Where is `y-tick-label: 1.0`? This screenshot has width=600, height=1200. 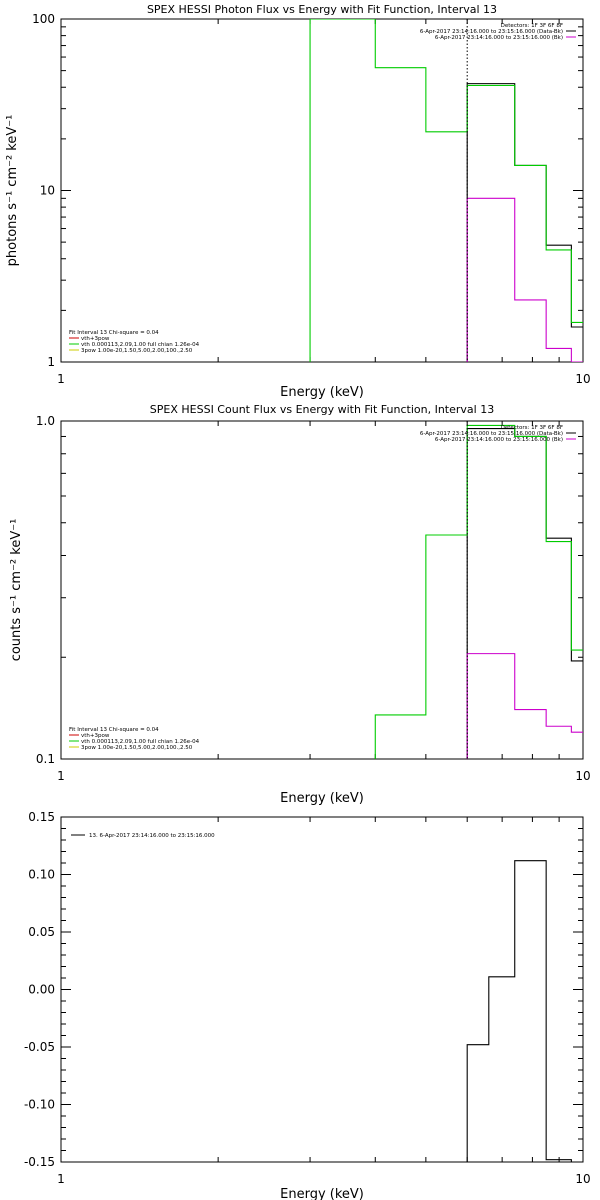
y-tick-label: 1.0 is located at coordinates (45, 421).